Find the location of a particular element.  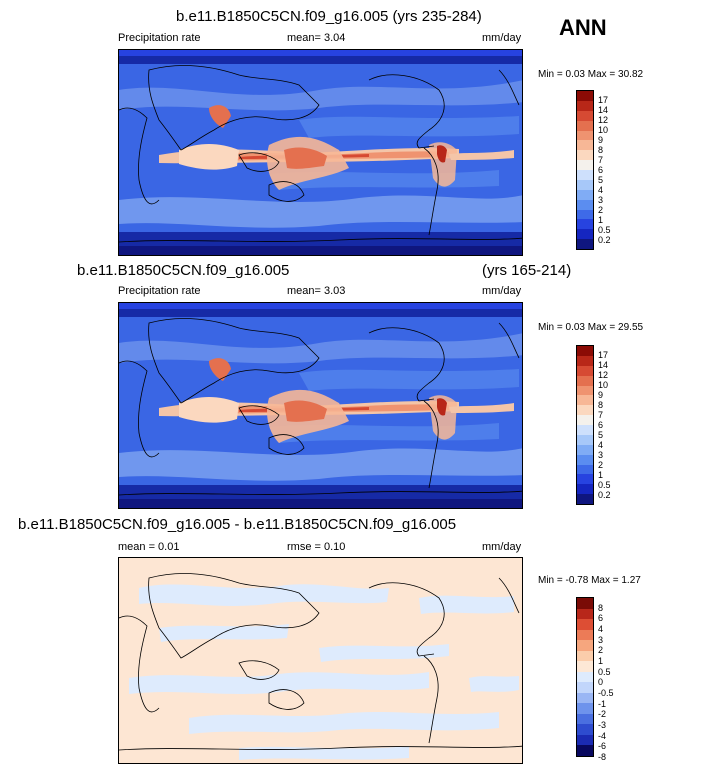

panel-2-colorbar is located at coordinates (585, 425).